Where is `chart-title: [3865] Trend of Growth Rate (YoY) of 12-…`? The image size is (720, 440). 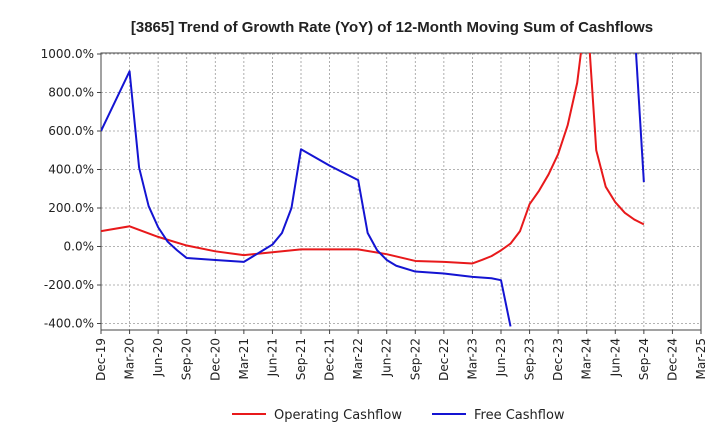 chart-title: [3865] Trend of Growth Rate (YoY) of 12-… is located at coordinates (392, 27).